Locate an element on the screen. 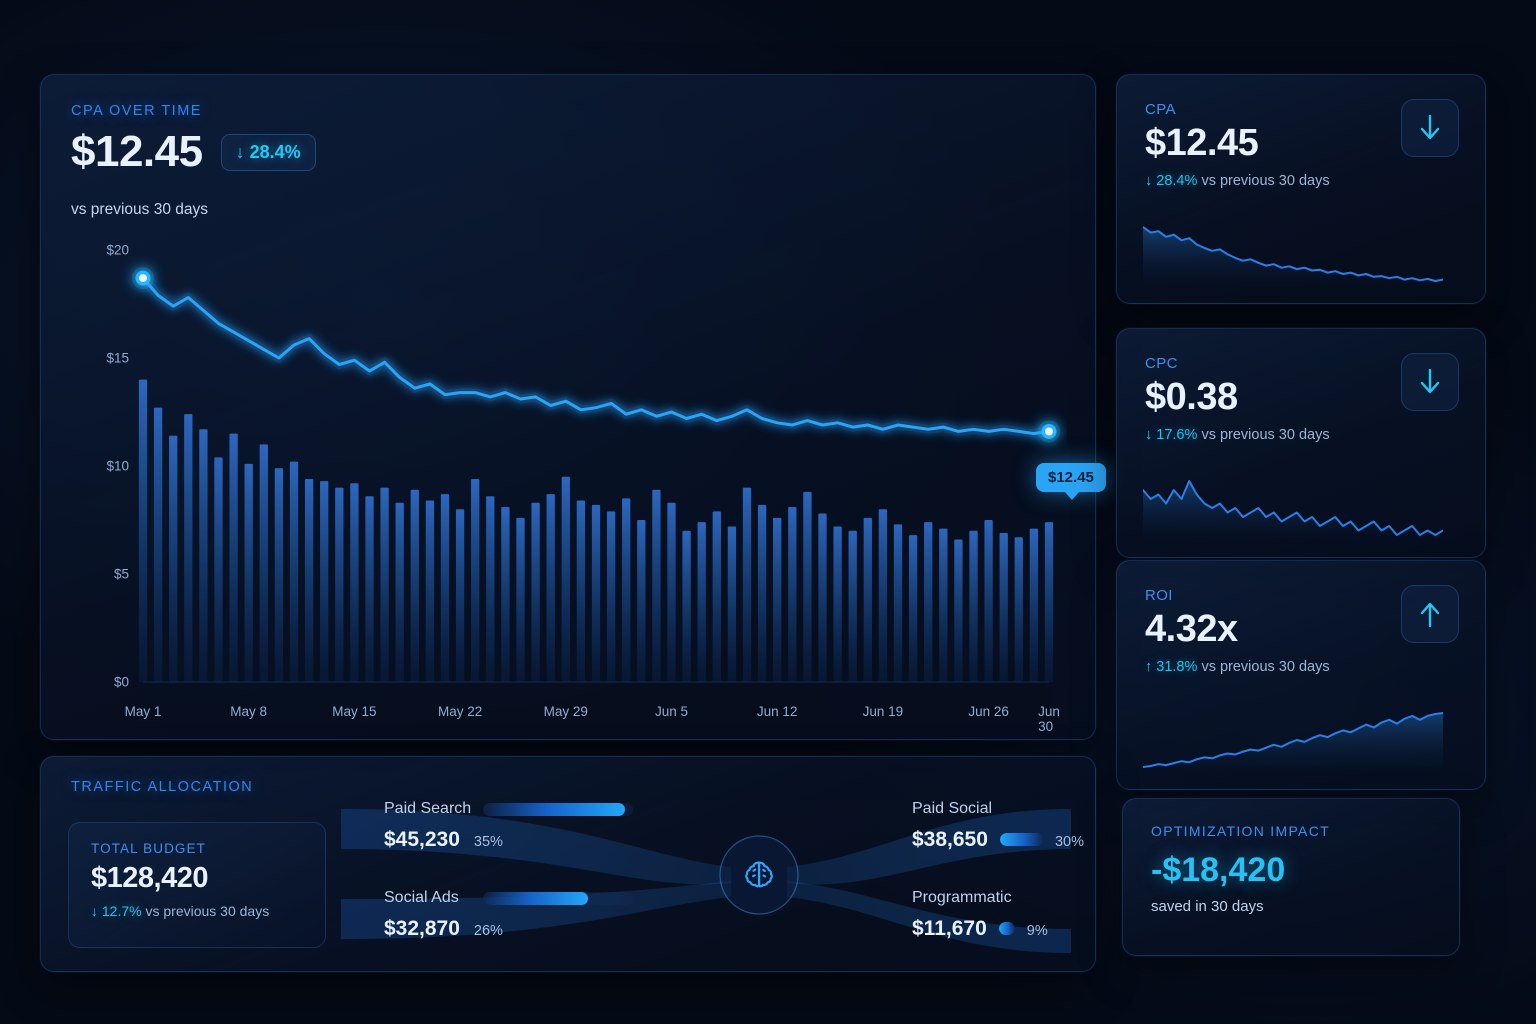 This screenshot has width=1536, height=1024. main-comparison-label: vs previous 30 days is located at coordinates (139, 209).